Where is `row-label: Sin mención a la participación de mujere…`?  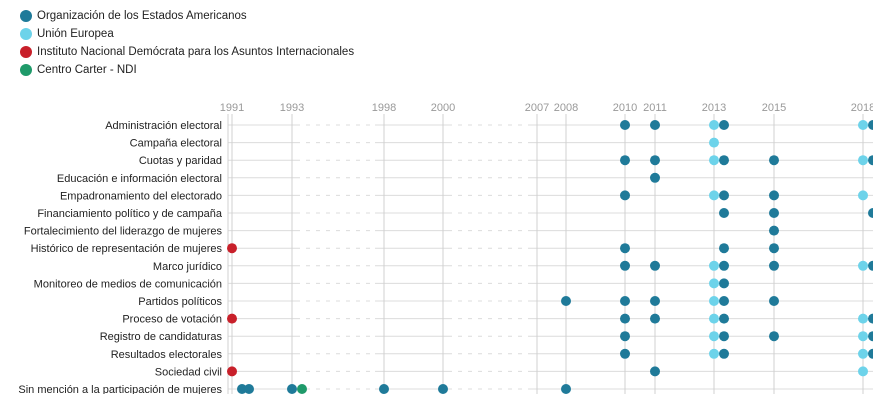 row-label: Sin mención a la participación de mujere… is located at coordinates (120, 389).